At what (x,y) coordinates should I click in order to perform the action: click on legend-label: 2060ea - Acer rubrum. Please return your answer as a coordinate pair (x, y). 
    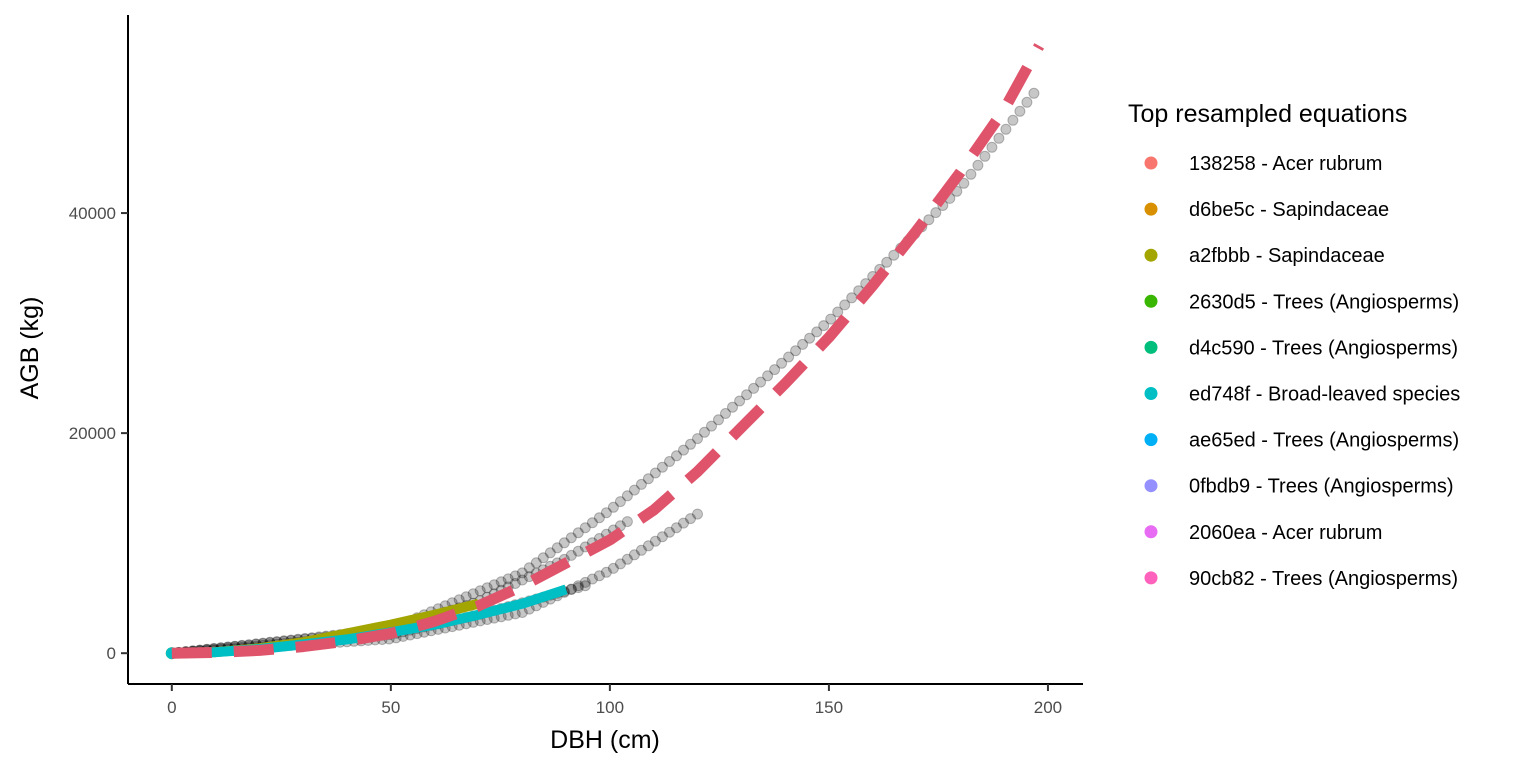
    Looking at the image, I should click on (1285, 533).